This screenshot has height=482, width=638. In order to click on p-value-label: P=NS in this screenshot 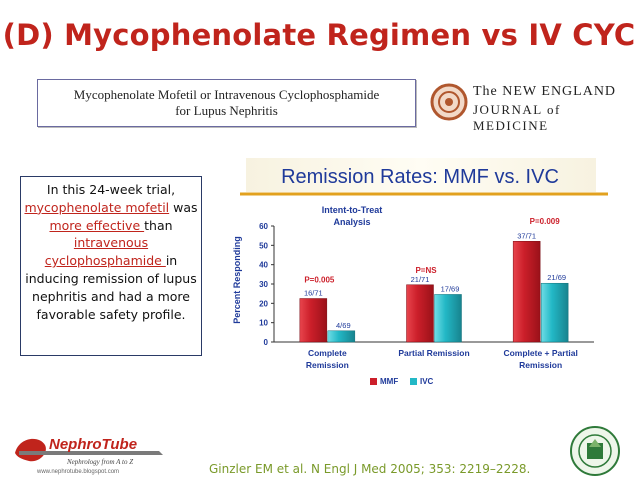, I will do `click(426, 270)`.